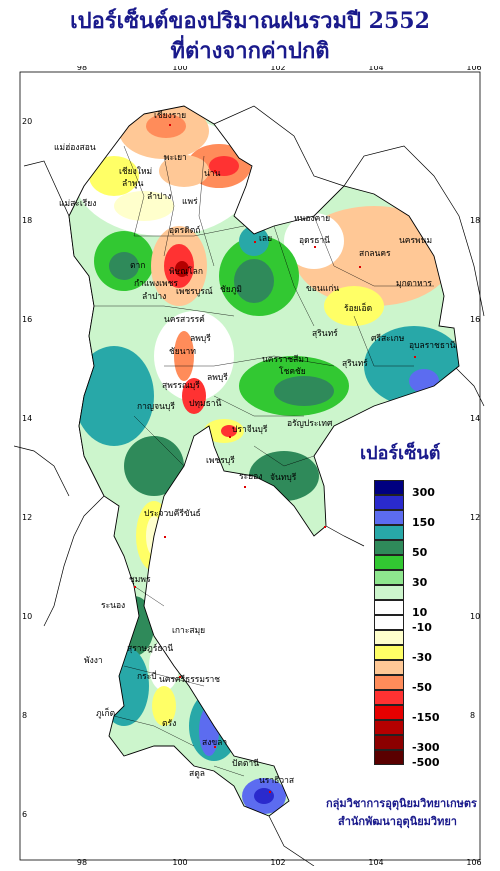  What do you see at coordinates (194, 291) in the screenshot?
I see `station-label: เพชรบูรณ์` at bounding box center [194, 291].